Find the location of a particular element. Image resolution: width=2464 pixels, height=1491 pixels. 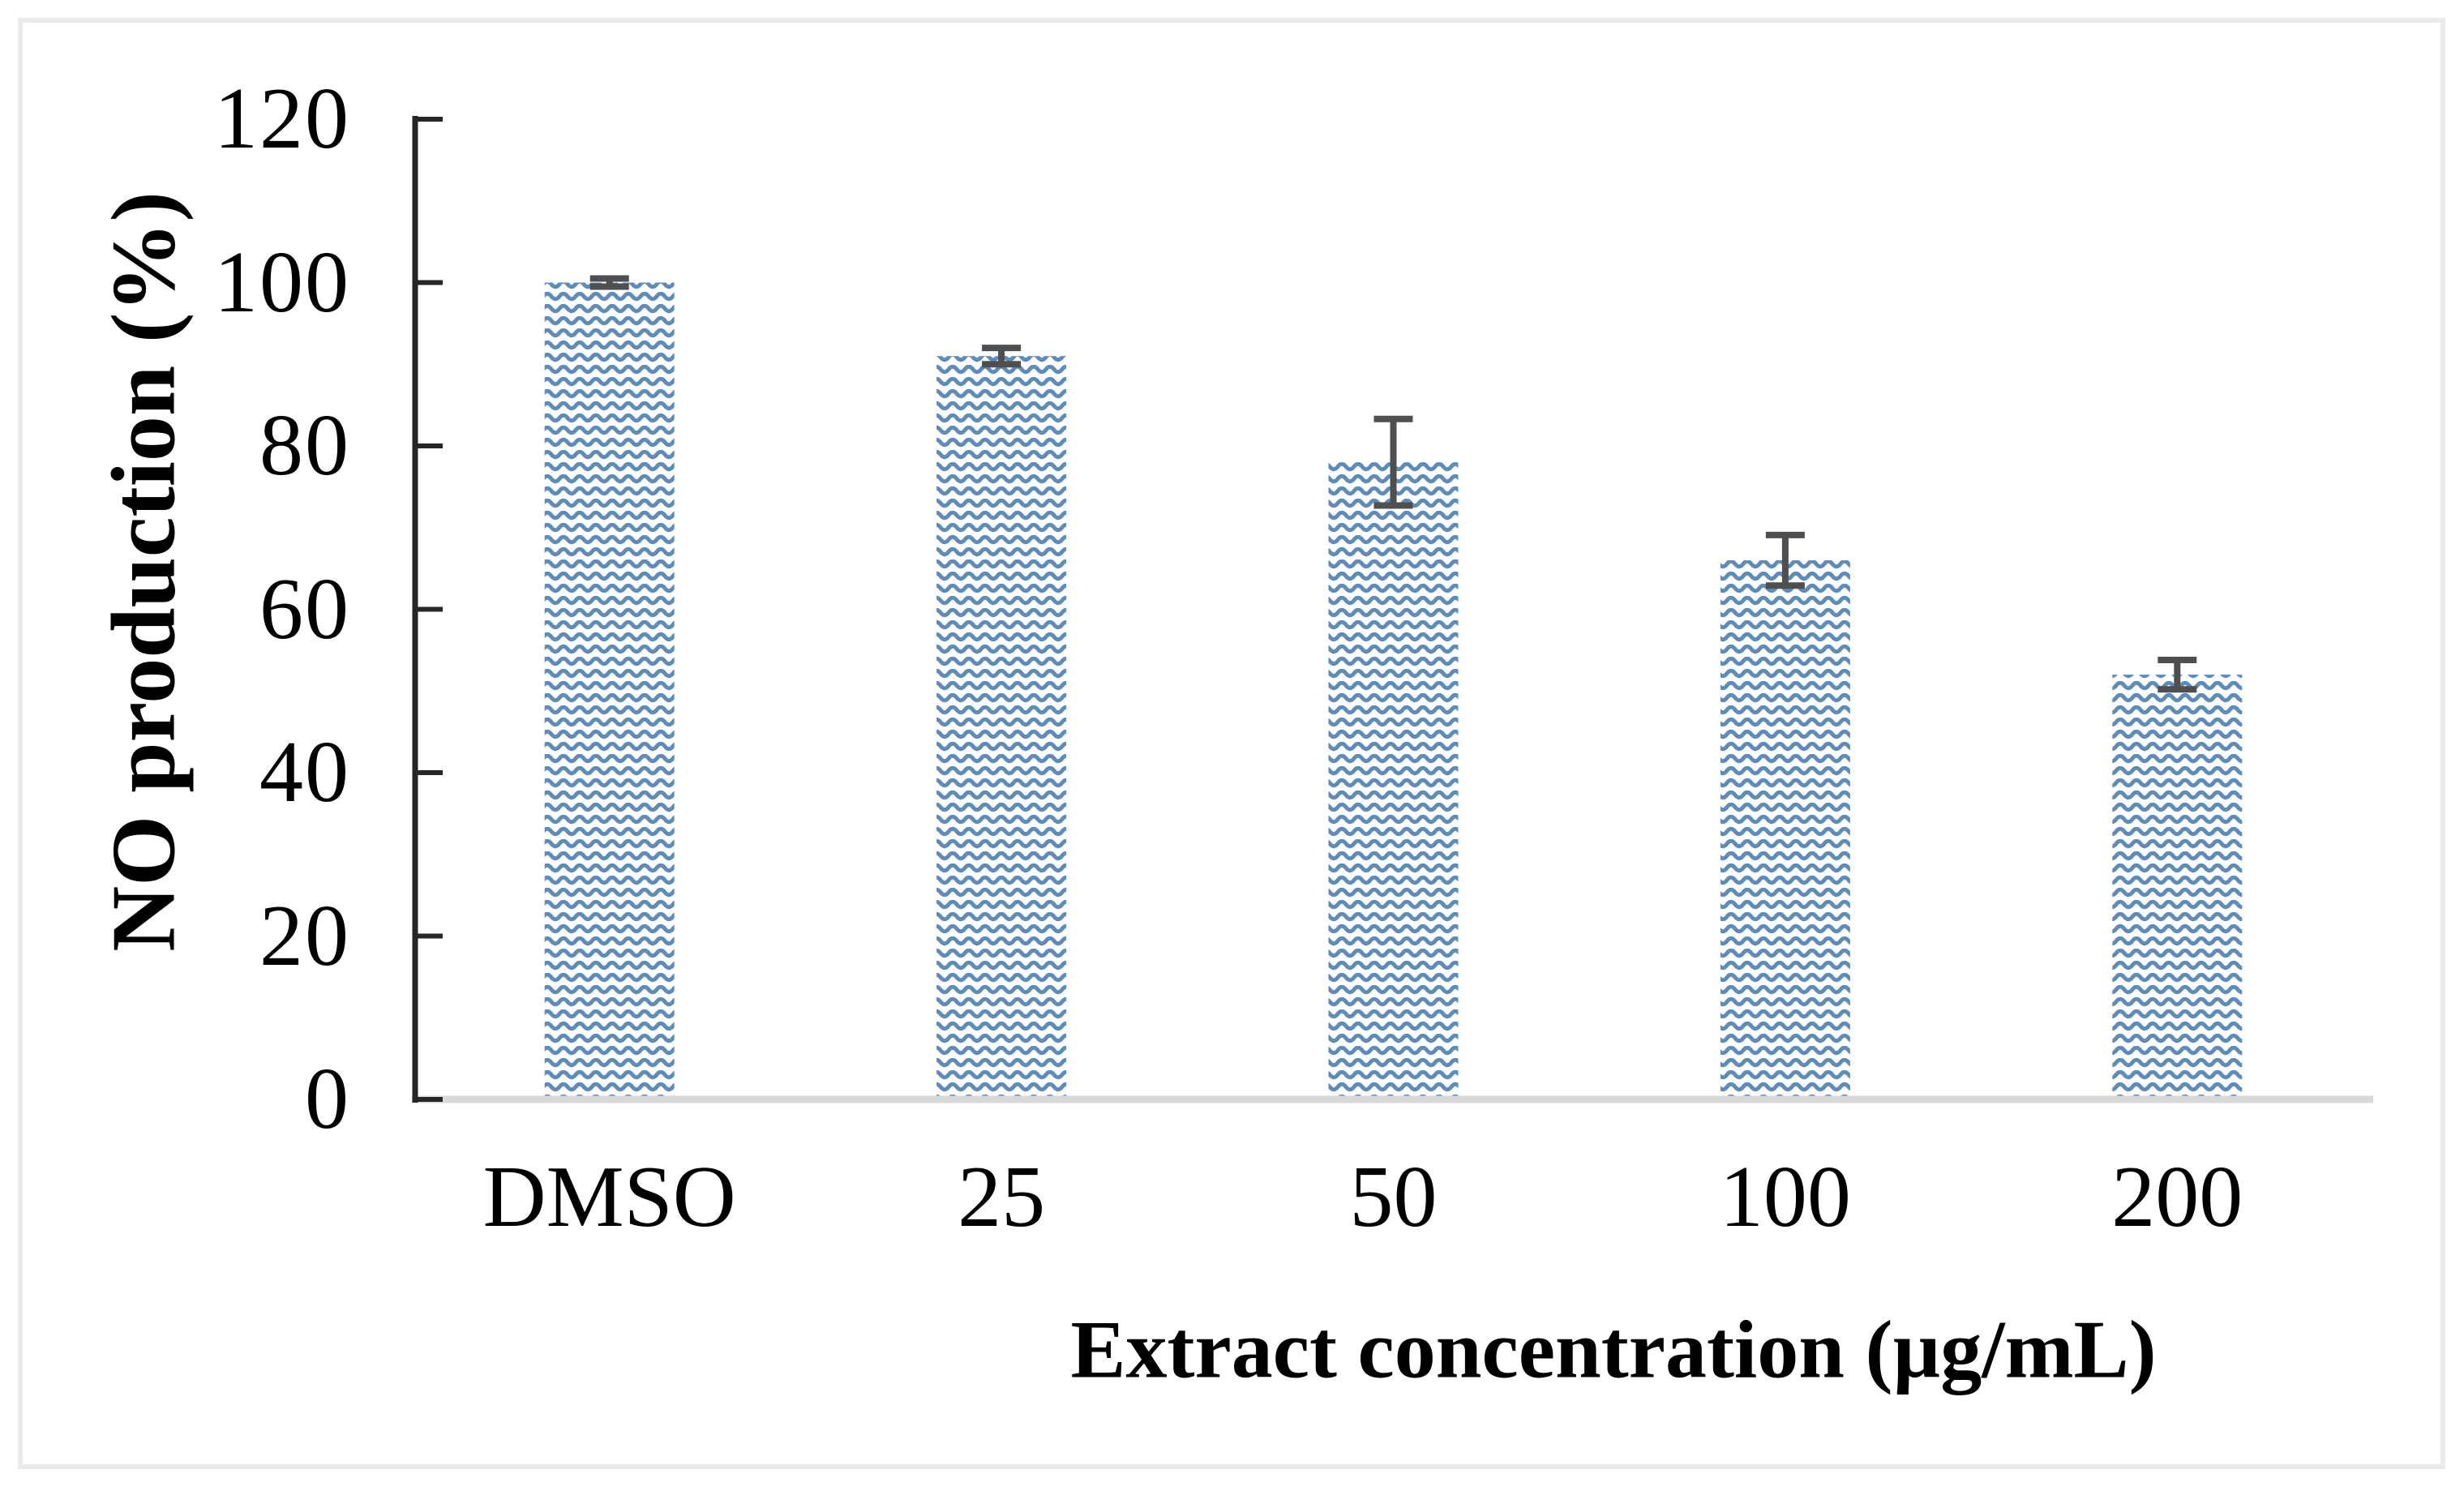

y-tick-label: 100 is located at coordinates (282, 282).